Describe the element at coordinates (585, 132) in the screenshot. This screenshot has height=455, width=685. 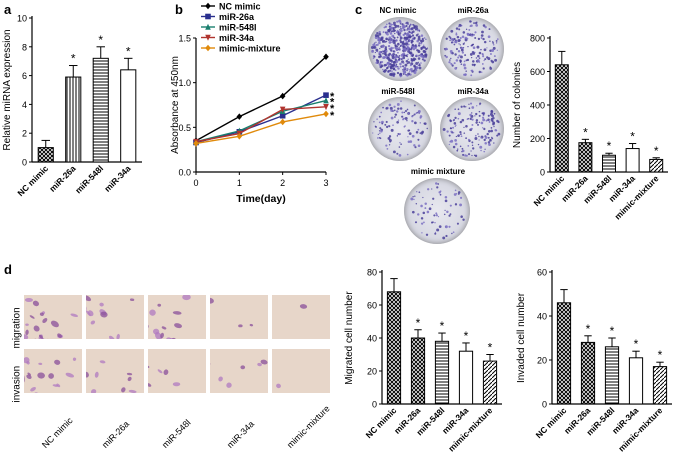
I see `chart-c-sig-1: *` at that location.